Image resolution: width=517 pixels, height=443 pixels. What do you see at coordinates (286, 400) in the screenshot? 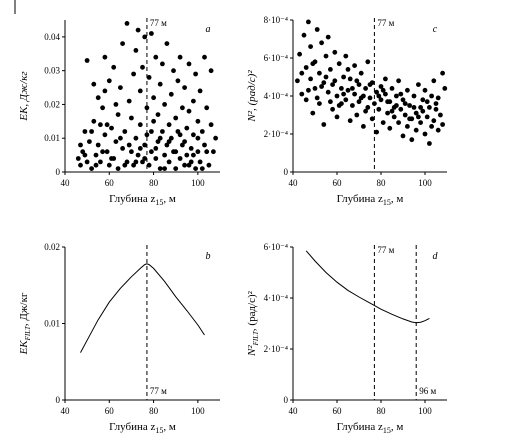
I see `y-tick-label: 0` at bounding box center [286, 400].